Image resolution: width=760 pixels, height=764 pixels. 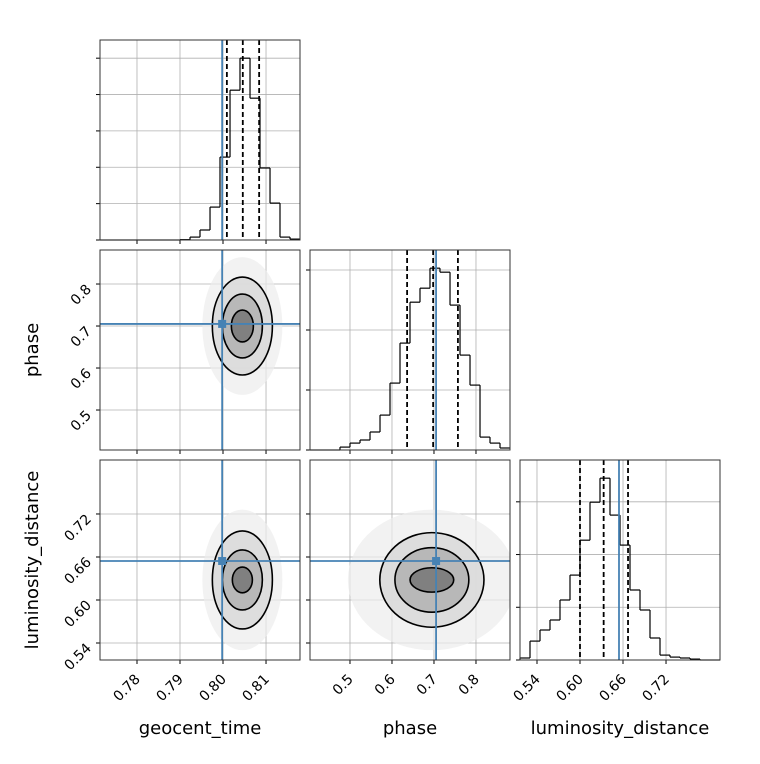 What do you see at coordinates (255, 688) in the screenshot?
I see `x-tick-label: 0.81` at bounding box center [255, 688].